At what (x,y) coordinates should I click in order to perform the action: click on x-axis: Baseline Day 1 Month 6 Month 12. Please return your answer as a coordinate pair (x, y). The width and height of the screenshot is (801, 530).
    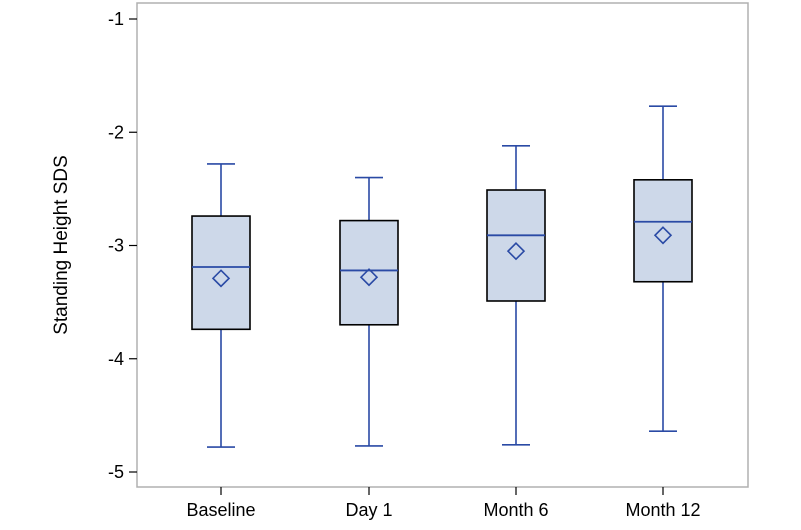
    Looking at the image, I should click on (443, 503).